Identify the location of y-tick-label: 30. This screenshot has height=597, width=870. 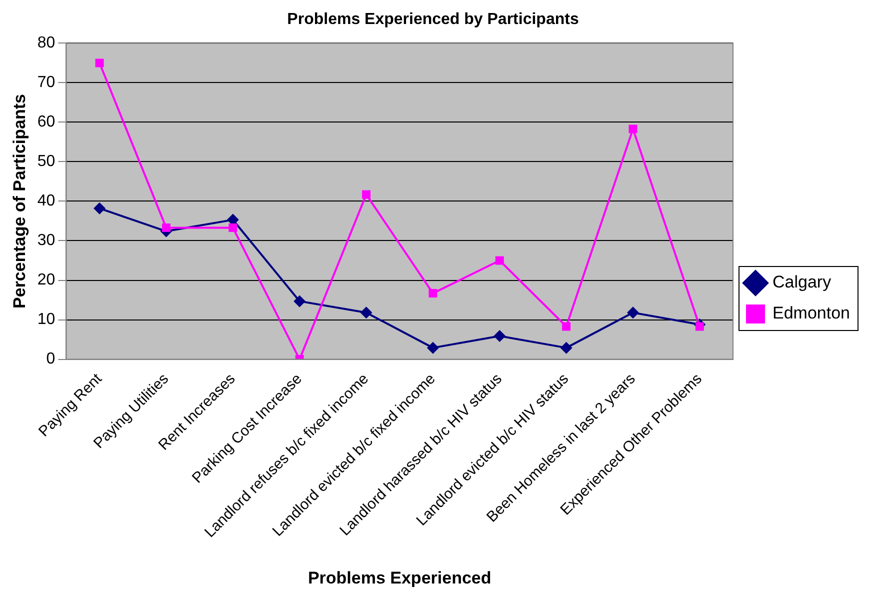
(46, 241).